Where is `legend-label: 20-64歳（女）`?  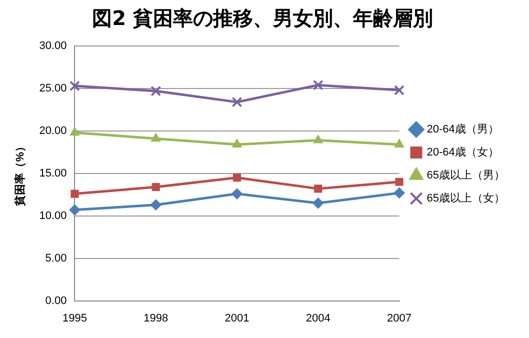
legend-label: 20-64歳（女） is located at coordinates (462, 152).